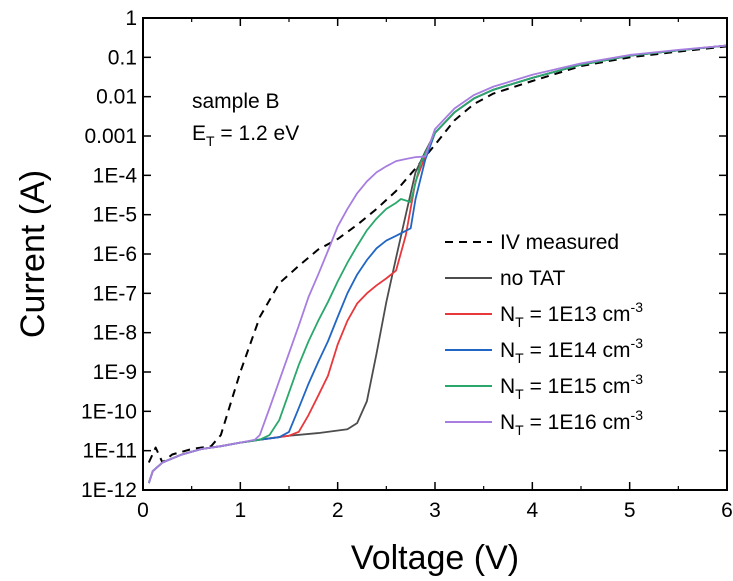 The width and height of the screenshot is (733, 581). I want to click on y-tick-label: 1E-12, so click(109, 490).